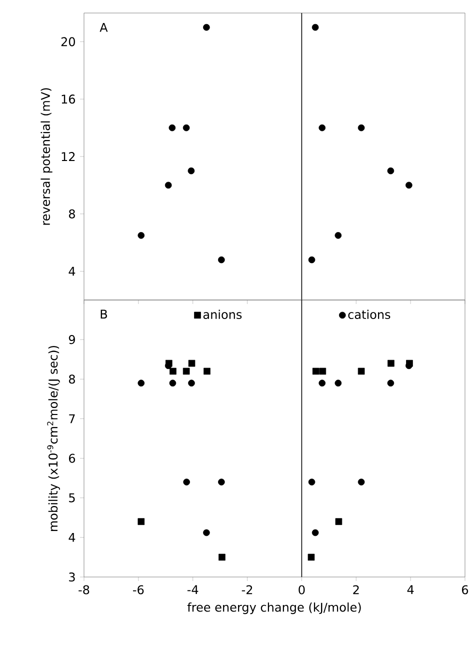 The width and height of the screenshot is (470, 649). I want to click on x-tick-label: -6, so click(138, 589).